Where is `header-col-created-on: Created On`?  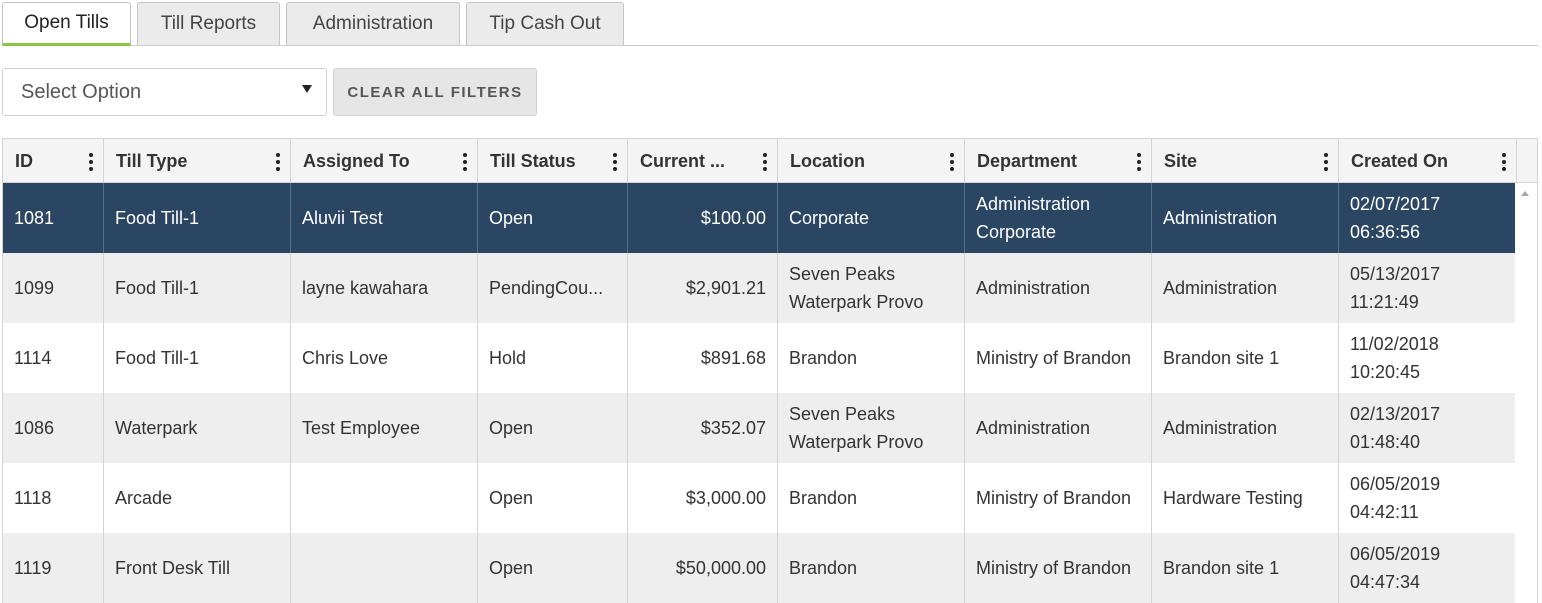
header-col-created-on: Created On is located at coordinates (1428, 161).